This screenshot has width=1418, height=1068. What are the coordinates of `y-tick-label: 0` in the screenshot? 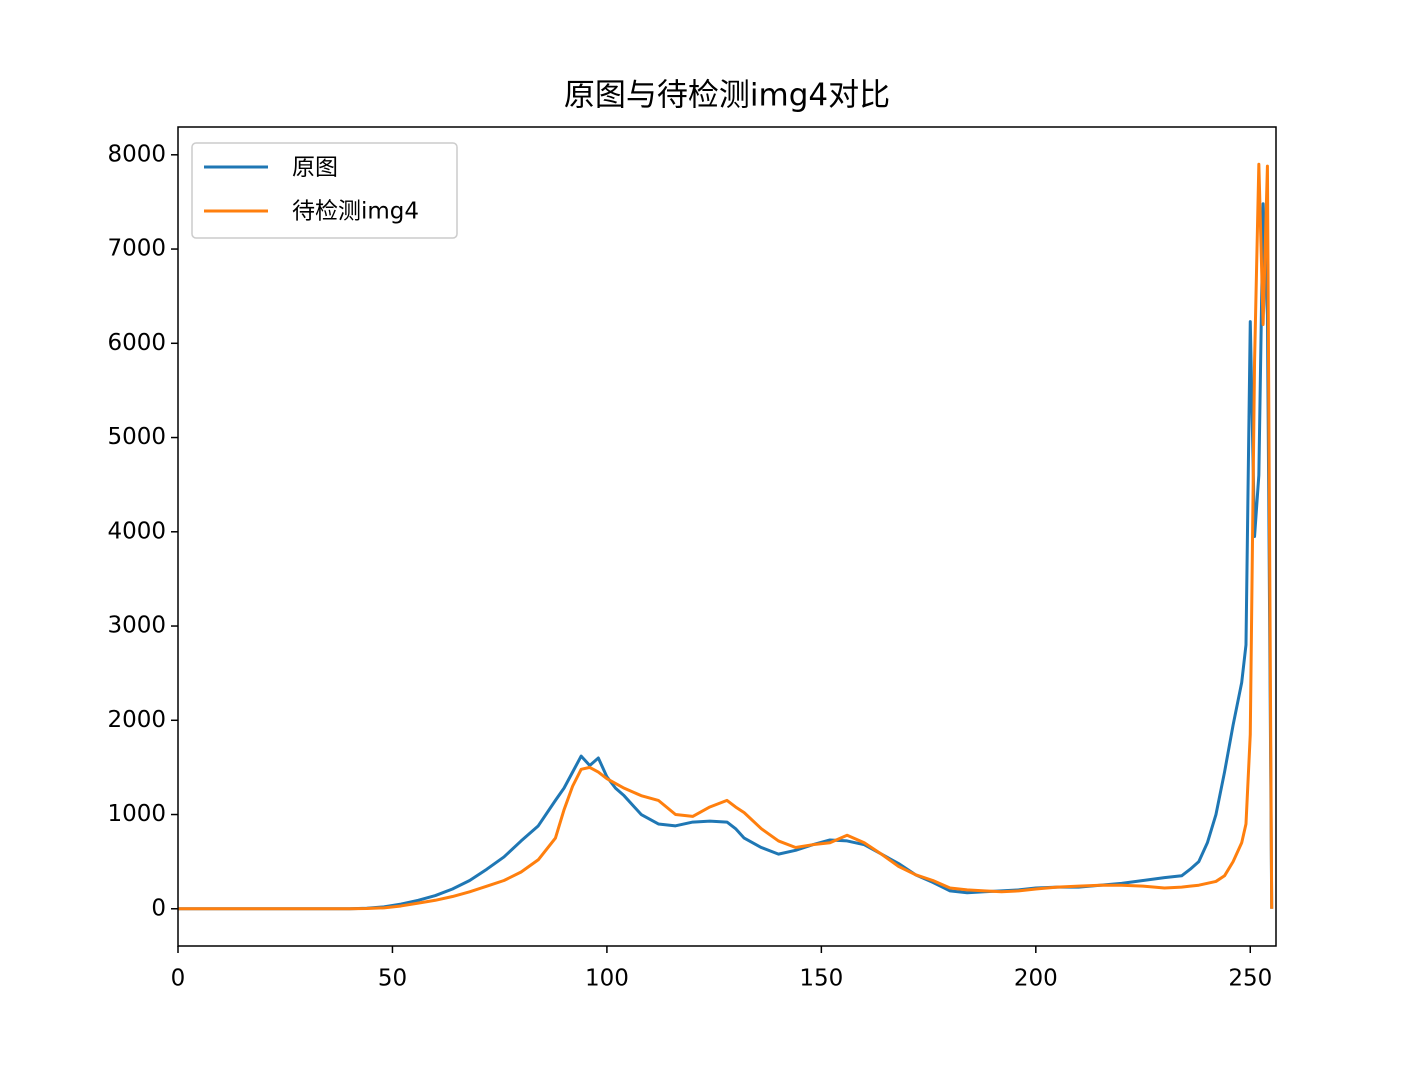 It's located at (158, 908).